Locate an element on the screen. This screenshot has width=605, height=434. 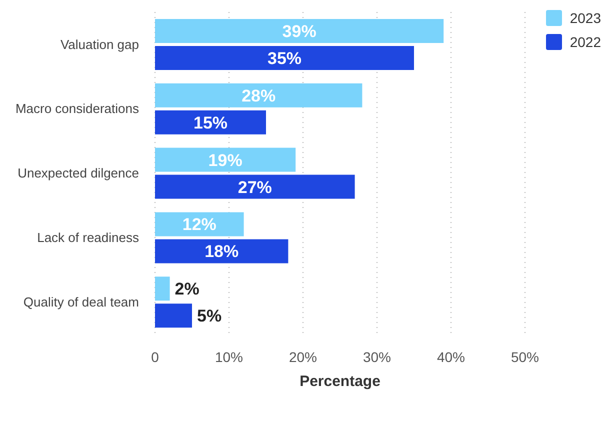
x-tick-label: 30% is located at coordinates (377, 356).